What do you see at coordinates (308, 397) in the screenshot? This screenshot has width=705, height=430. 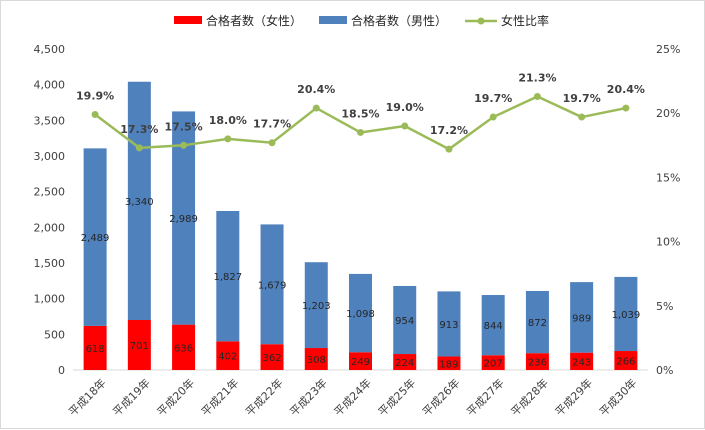 I see `x-tick-label: 平成23年` at bounding box center [308, 397].